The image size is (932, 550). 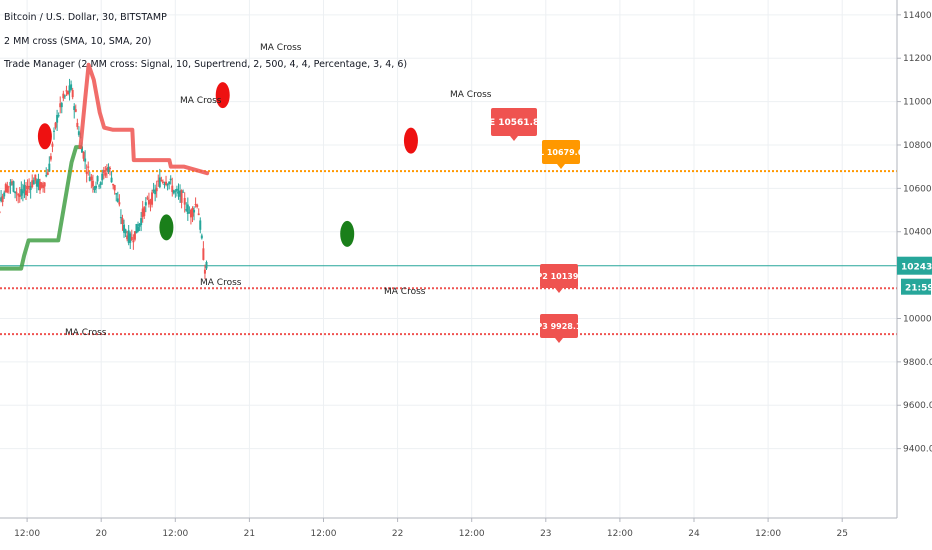 What do you see at coordinates (559, 326) in the screenshot?
I see `tp3-label-bg` at bounding box center [559, 326].